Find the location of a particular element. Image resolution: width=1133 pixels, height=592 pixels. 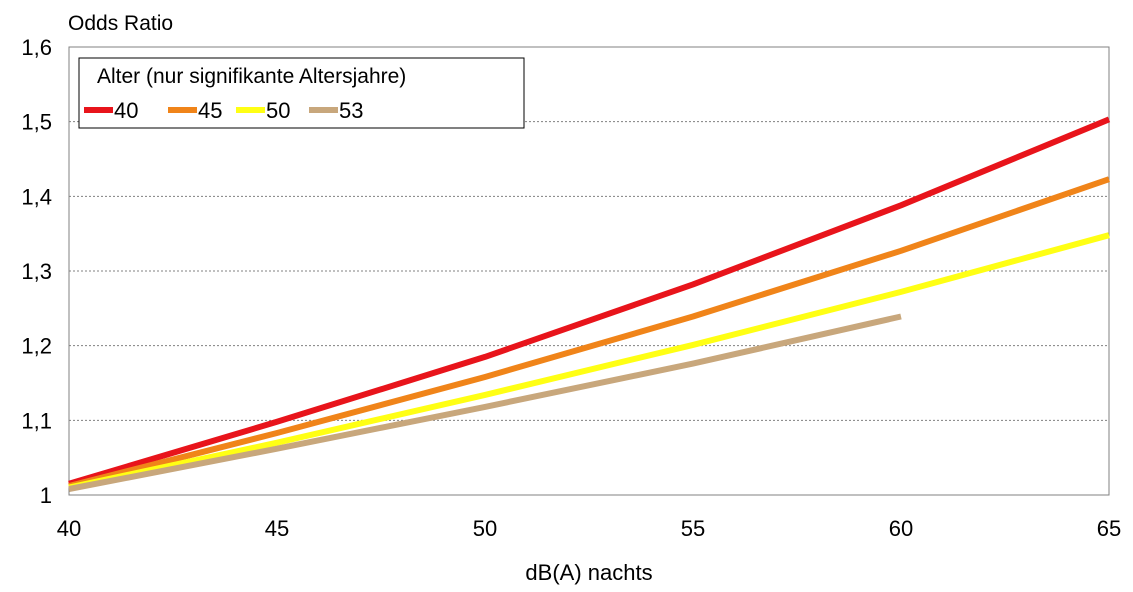

x-tick-label: 50 is located at coordinates (485, 528).